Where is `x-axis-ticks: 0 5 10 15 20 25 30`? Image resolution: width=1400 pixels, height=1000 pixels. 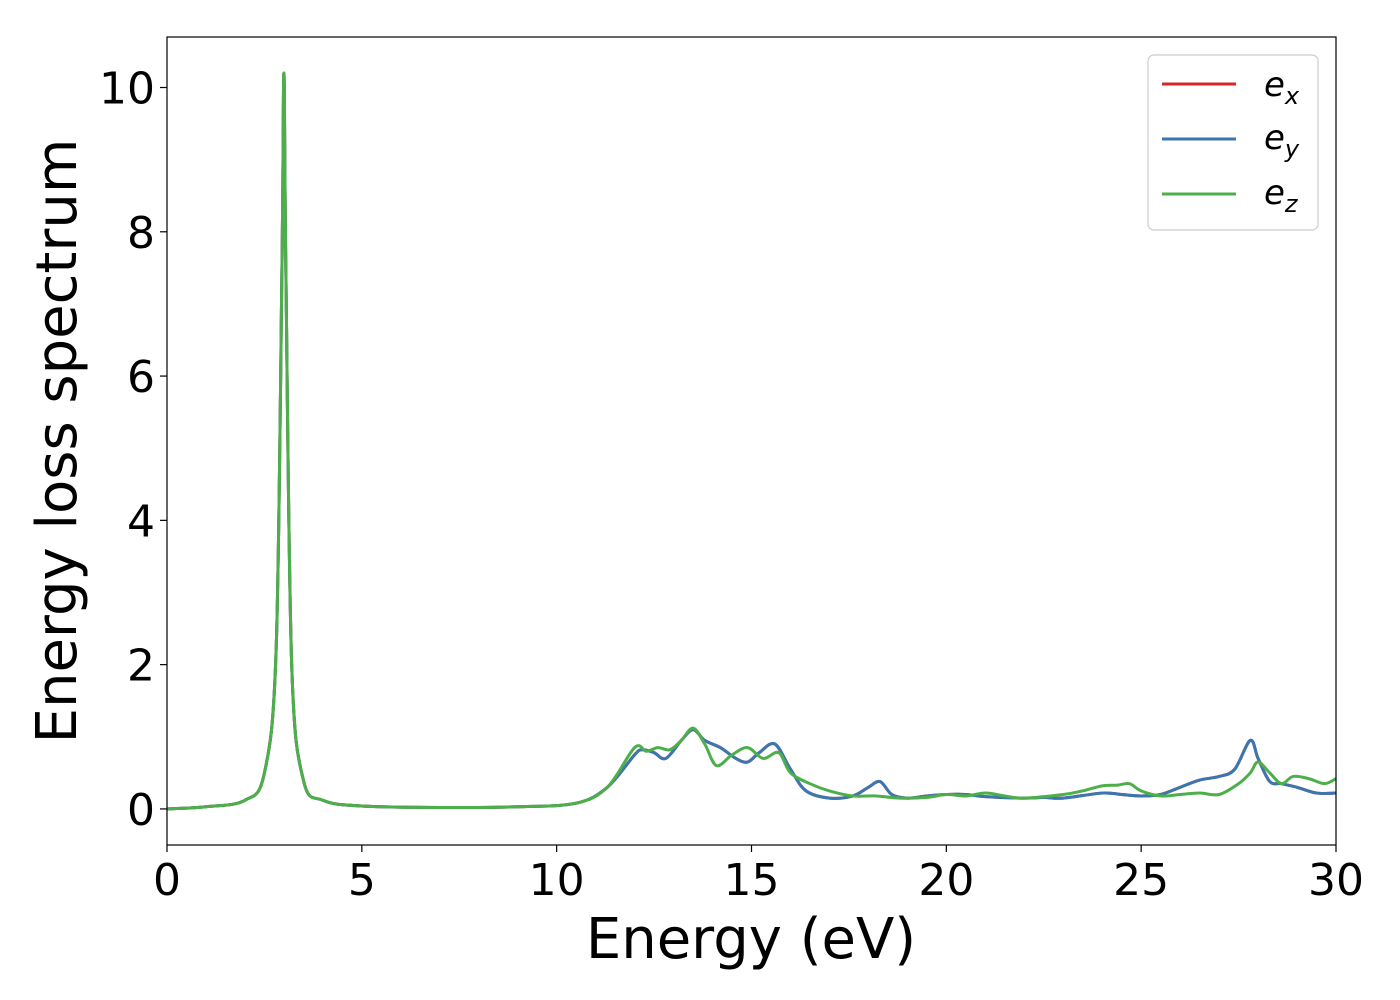
x-axis-ticks: 0 5 10 15 20 25 30 is located at coordinates (758, 875).